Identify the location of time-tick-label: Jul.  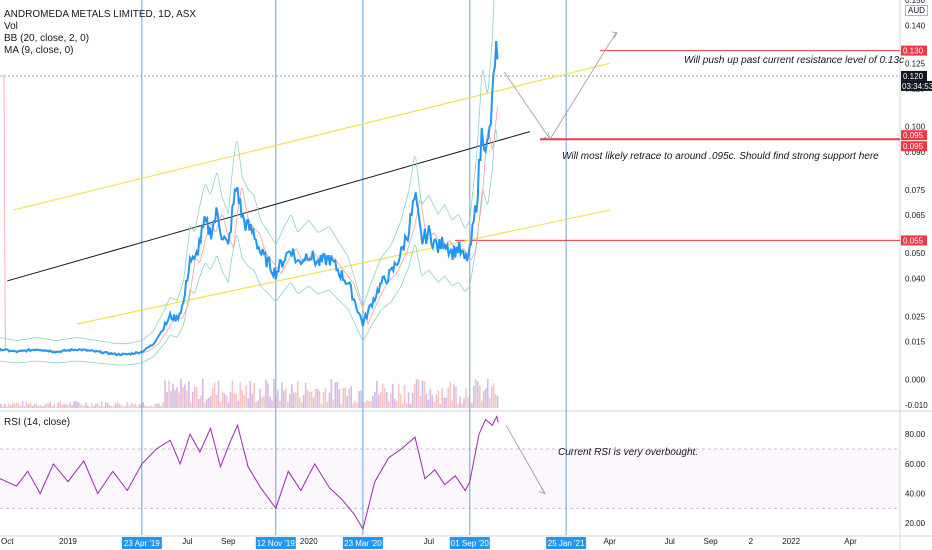
(429, 541).